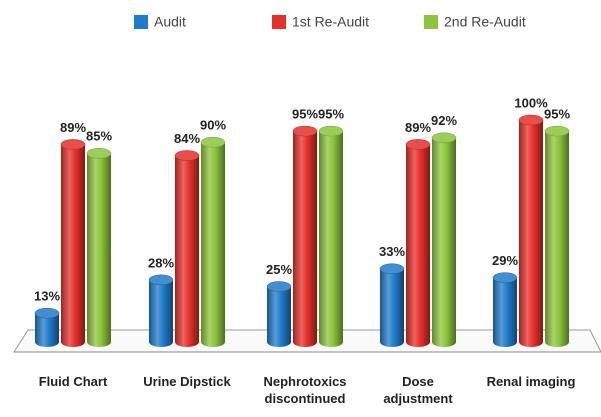 The width and height of the screenshot is (601, 417). What do you see at coordinates (418, 390) in the screenshot?
I see `x-tick-label: Dose adjustment` at bounding box center [418, 390].